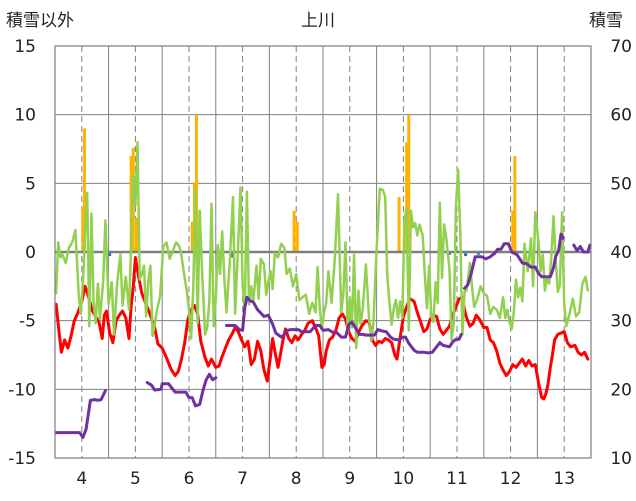  I want to click on y-right-tick-label: 30, so click(621, 322).